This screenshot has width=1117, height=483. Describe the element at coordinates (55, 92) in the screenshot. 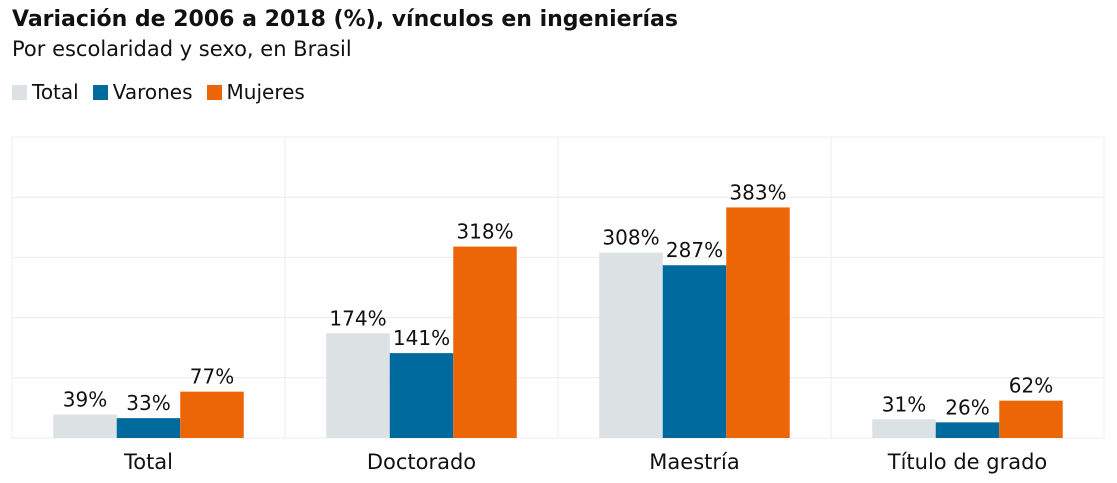

I see `legend-label-total: Total` at that location.